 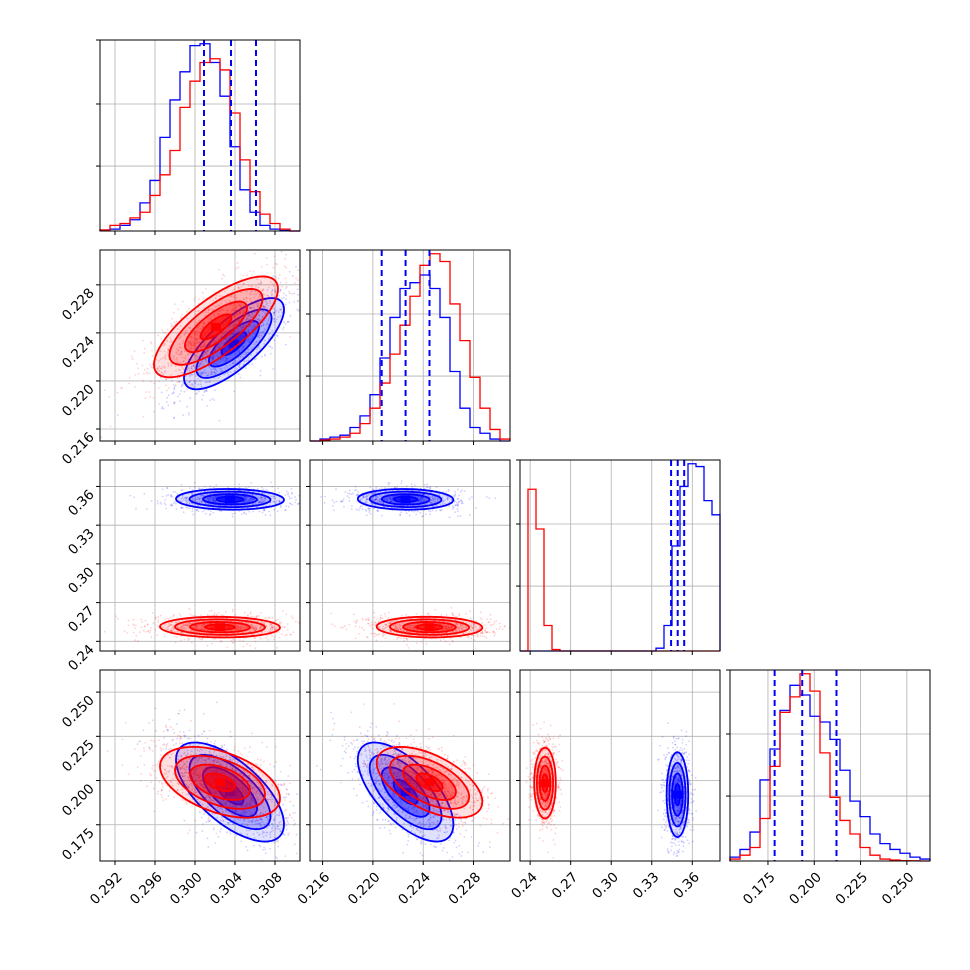 I want to click on y-tick-label: 0.33, so click(x=81, y=542).